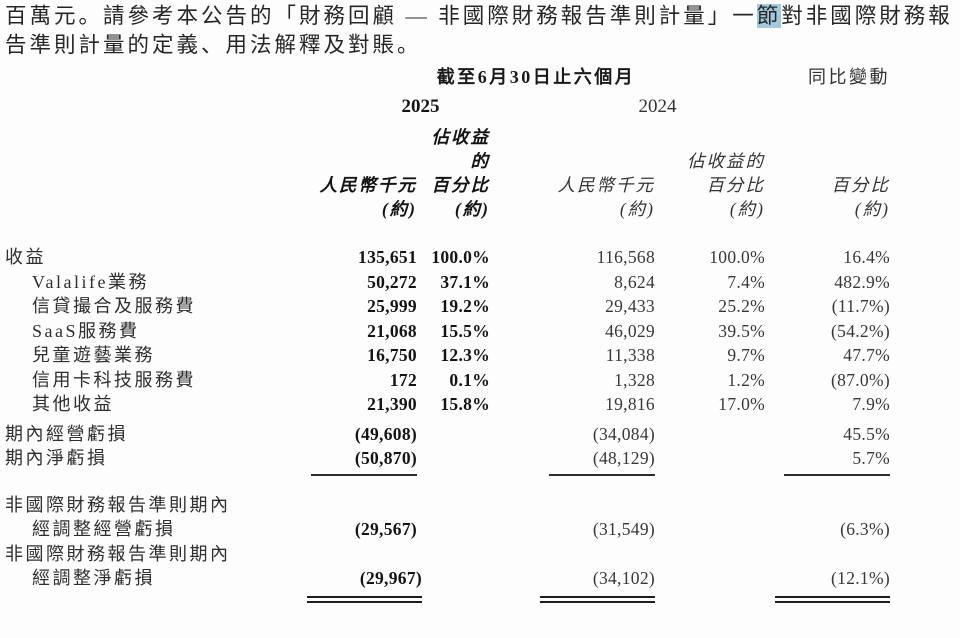  What do you see at coordinates (392, 355) in the screenshot?
I see `cell-2025-amount: 16,750` at bounding box center [392, 355].